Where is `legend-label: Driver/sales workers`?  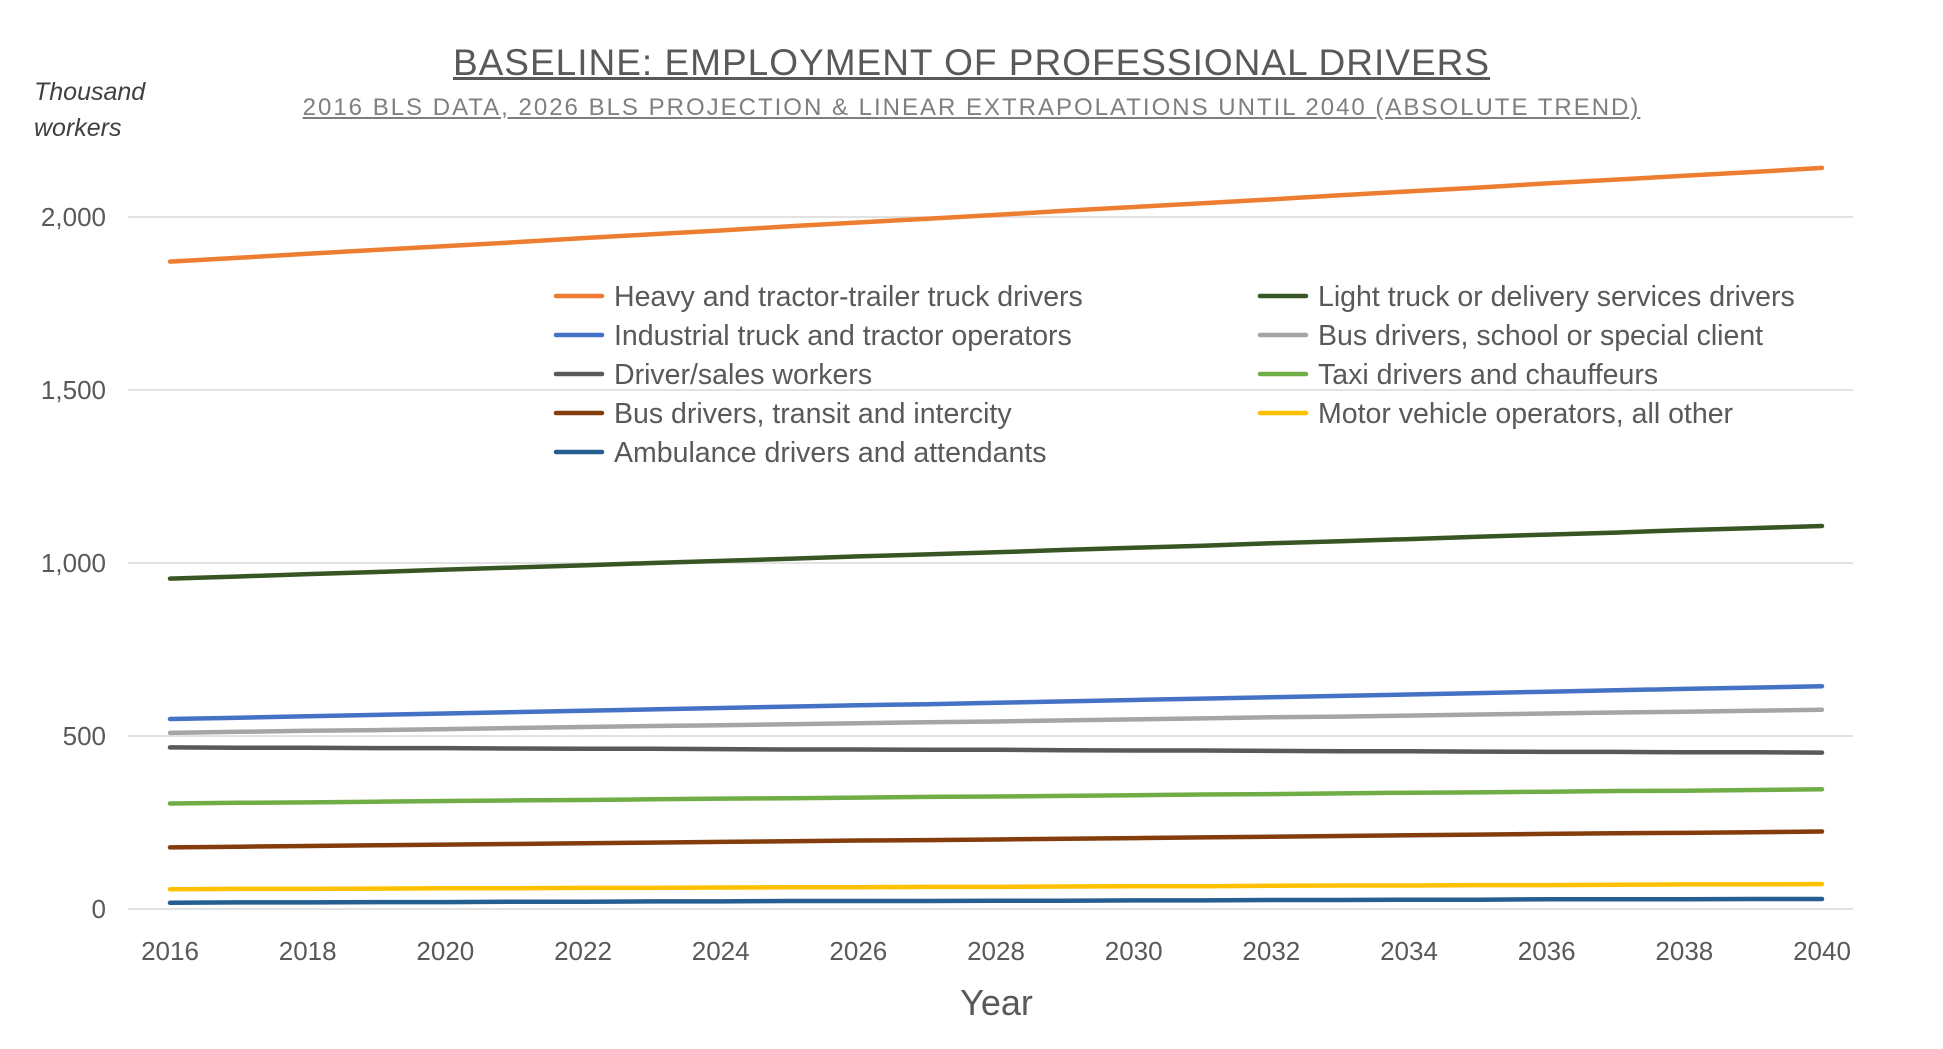
legend-label: Driver/sales workers is located at coordinates (743, 375).